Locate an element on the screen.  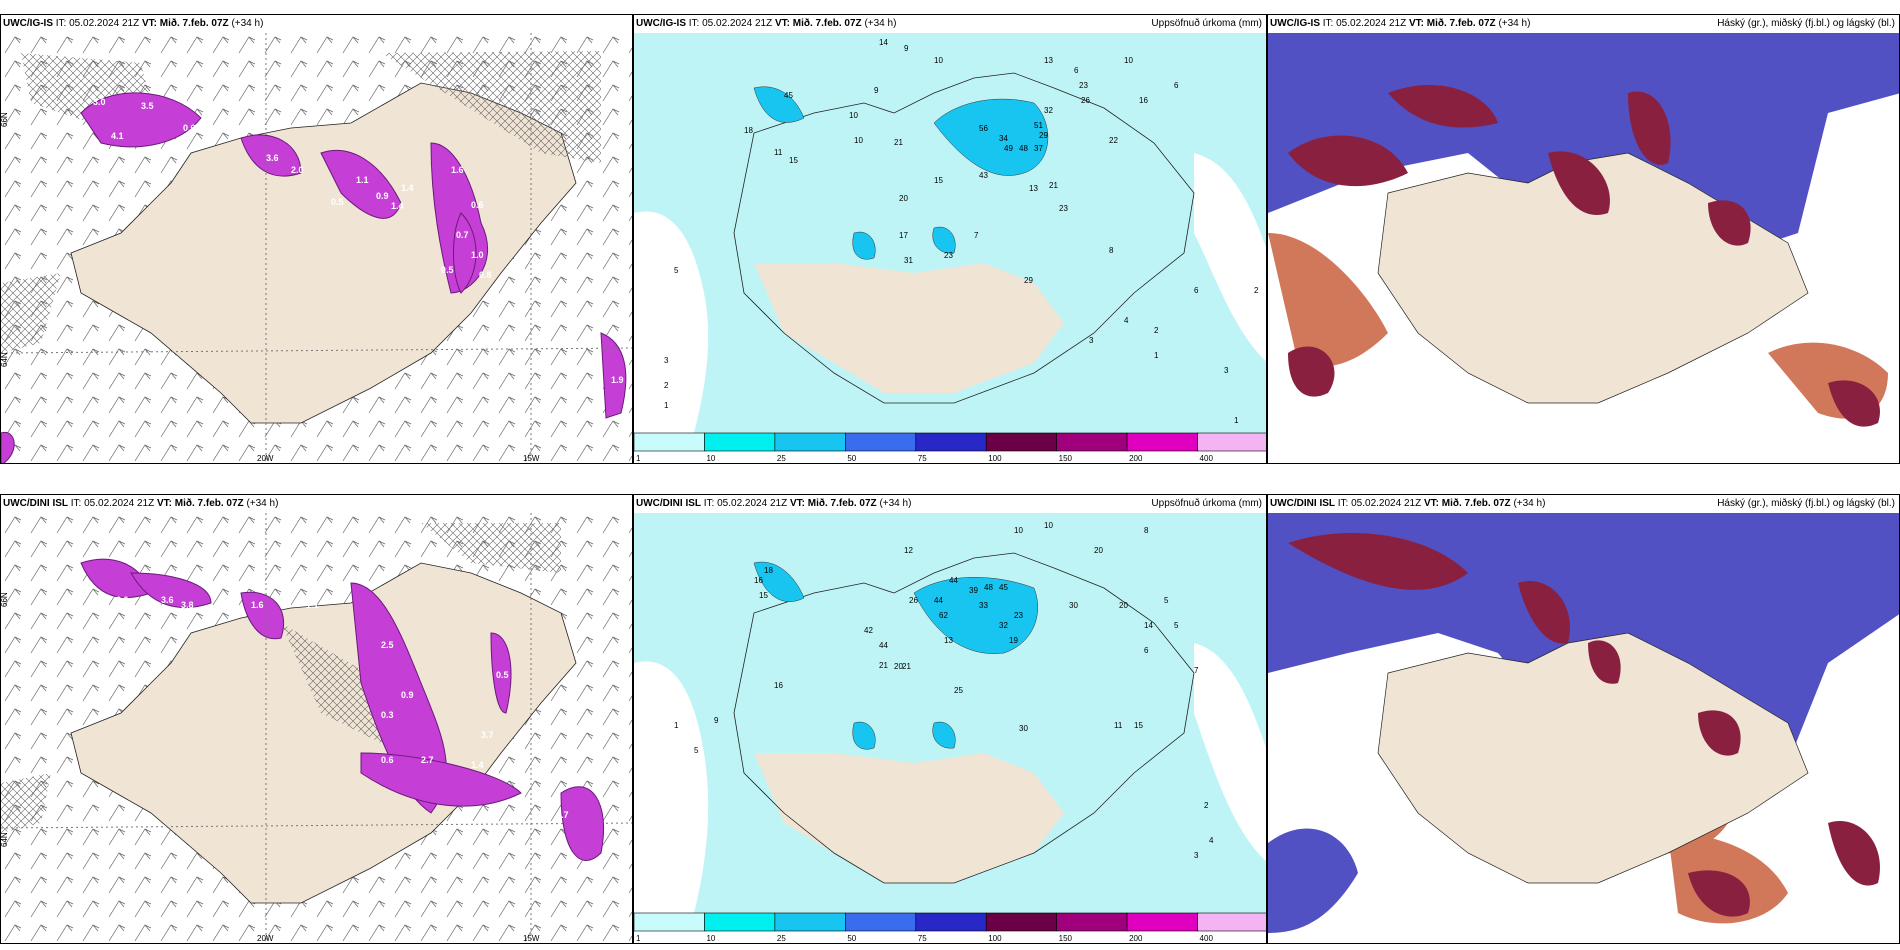
lat-label-66n: 66N is located at coordinates (5, 119).